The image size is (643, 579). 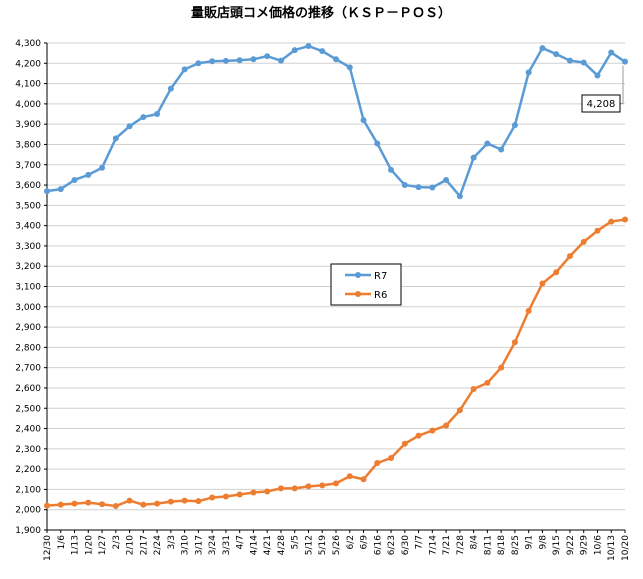 What do you see at coordinates (598, 545) in the screenshot?
I see `x-tick-label: 10/6` at bounding box center [598, 545].